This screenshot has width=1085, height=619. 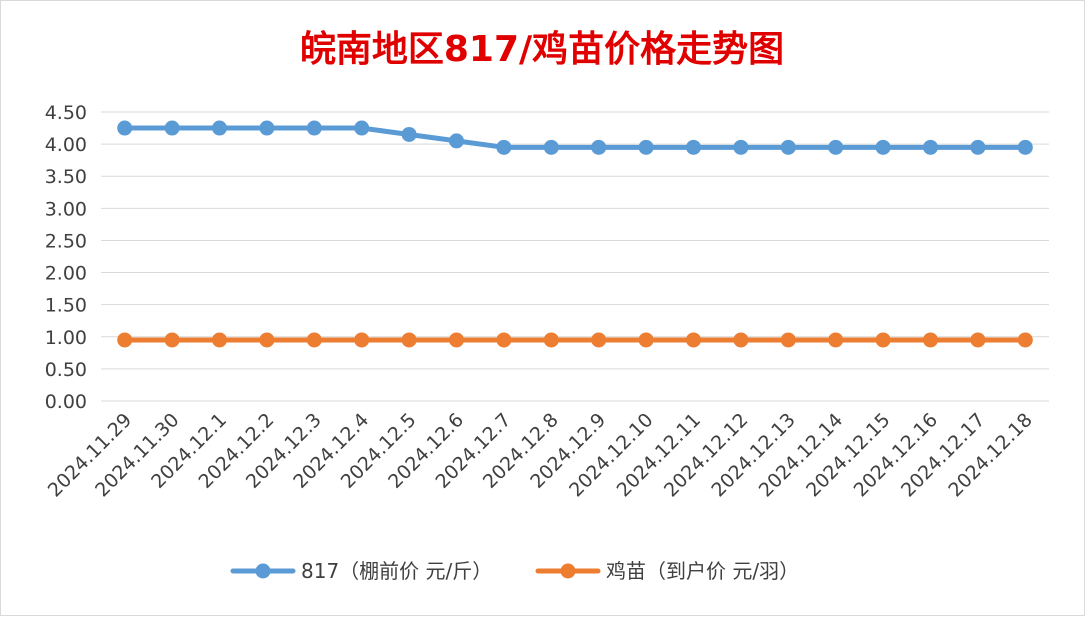 I want to click on y-tick-label: 3.50, so click(x=66, y=177).